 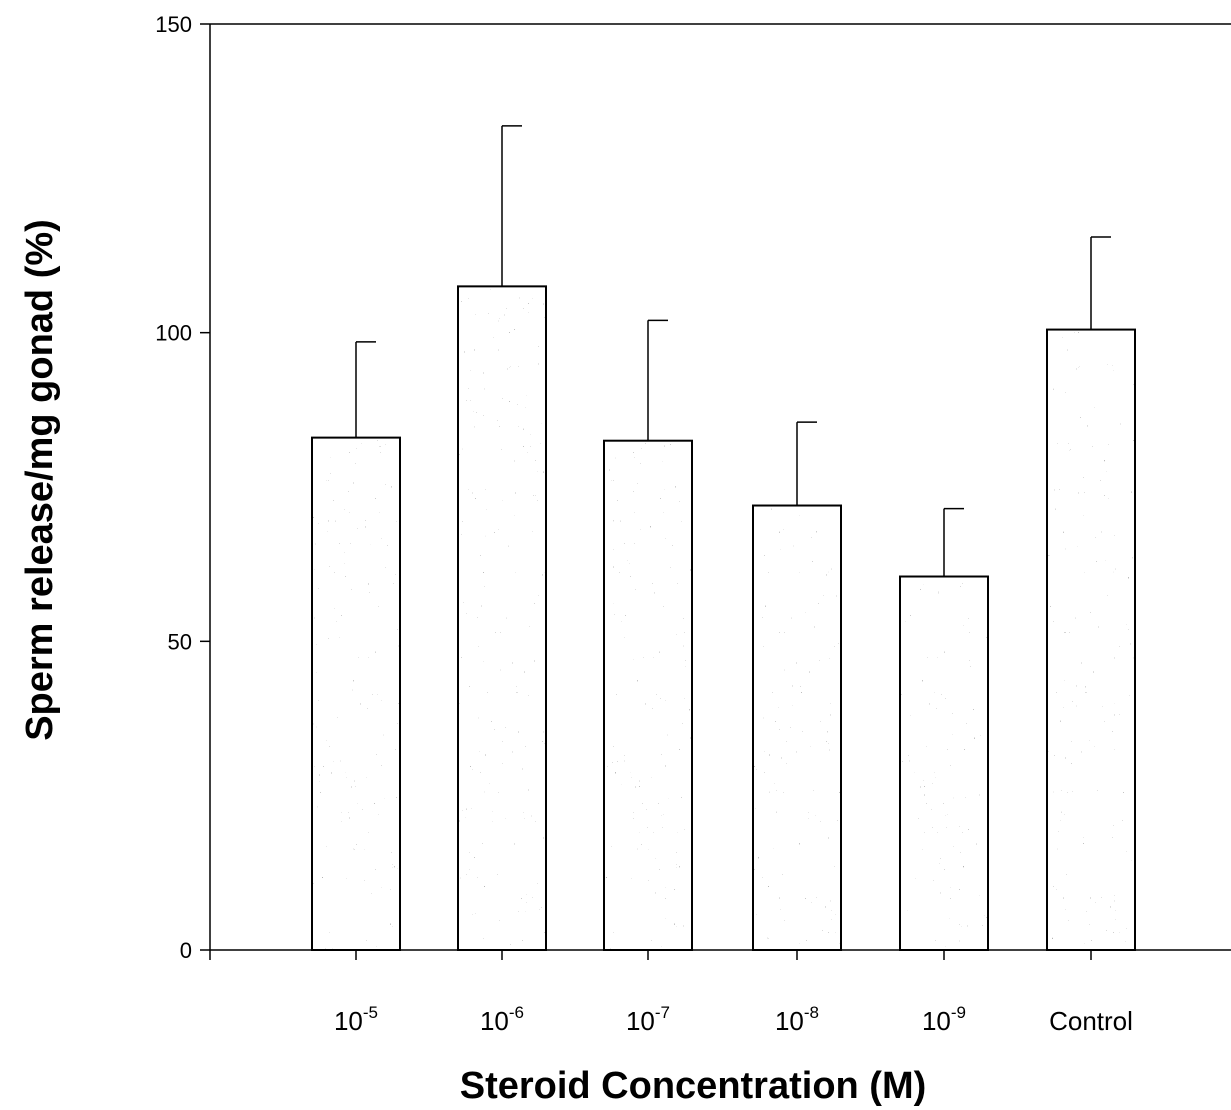 What do you see at coordinates (182, 487) in the screenshot?
I see `y-axis-ticks: 0 50 100 150` at bounding box center [182, 487].